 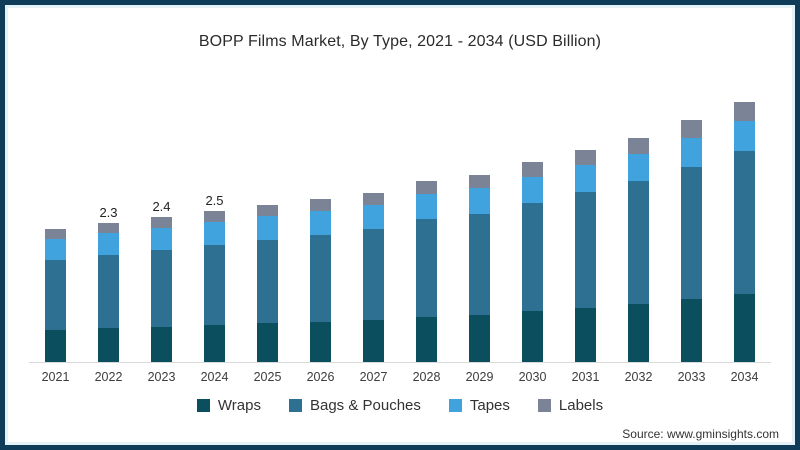 What do you see at coordinates (700, 434) in the screenshot?
I see `source-credit: Source: www.gminsights.com` at bounding box center [700, 434].